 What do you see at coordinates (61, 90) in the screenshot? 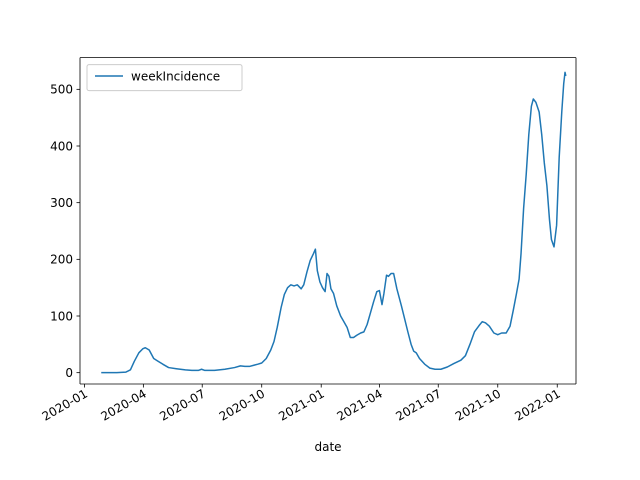
I see `y-tick-label: 500` at bounding box center [61, 90].